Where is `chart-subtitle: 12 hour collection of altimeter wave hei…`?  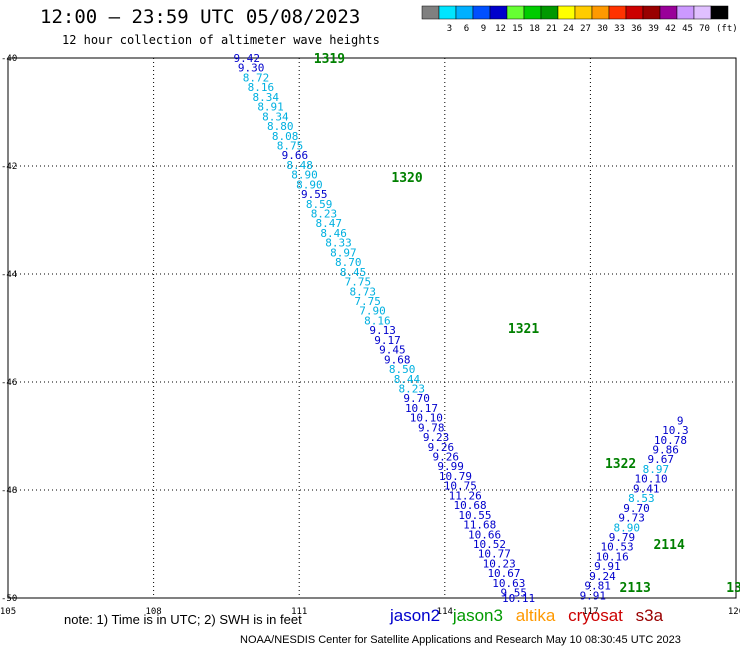 chart-subtitle: 12 hour collection of altimeter wave hei… is located at coordinates (221, 40).